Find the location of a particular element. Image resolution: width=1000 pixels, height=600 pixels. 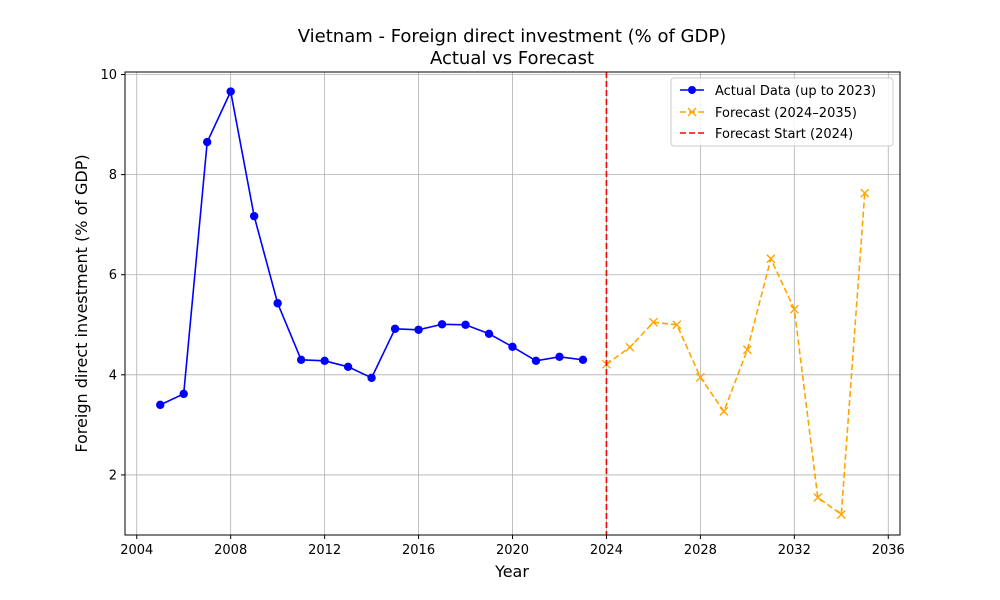

legend-actual-marker is located at coordinates (692, 90).